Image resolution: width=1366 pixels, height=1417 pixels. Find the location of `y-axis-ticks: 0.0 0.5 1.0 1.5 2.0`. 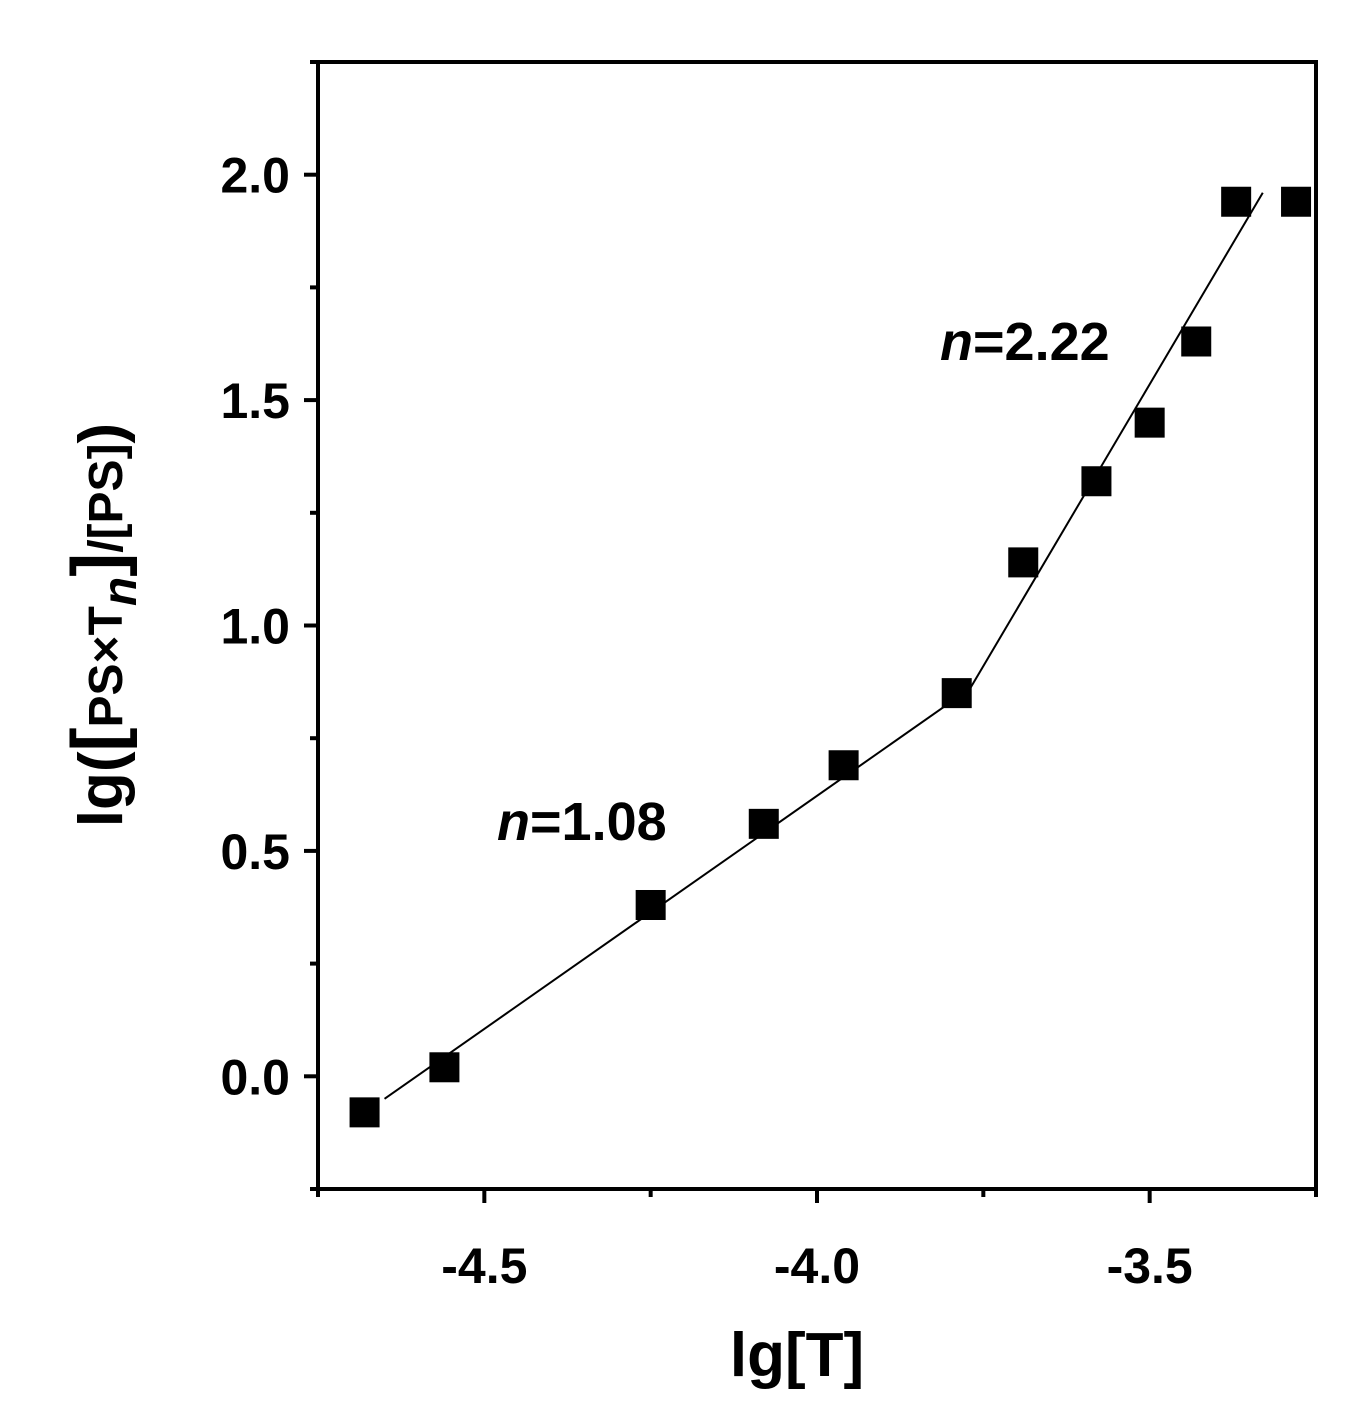

y-axis-ticks: 0.0 0.5 1.0 1.5 2.0 is located at coordinates (269, 625).